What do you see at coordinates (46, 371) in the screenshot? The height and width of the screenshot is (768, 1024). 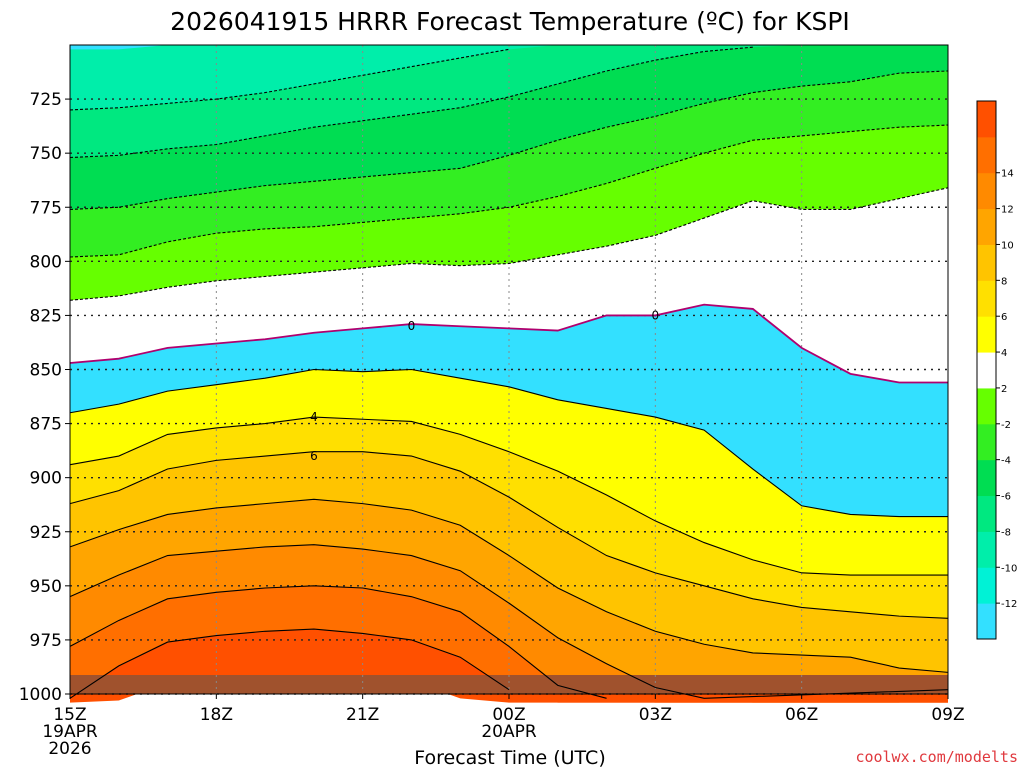 I see `y-tick-label-850: 850` at bounding box center [46, 371].